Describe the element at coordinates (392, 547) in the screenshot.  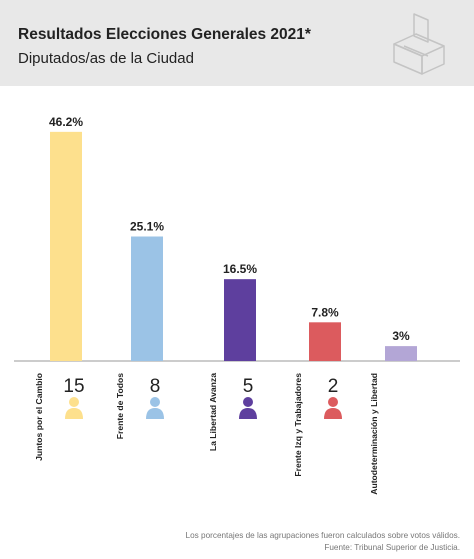
I see `footer-source: Fuente: Tribunal Superior de Justicia.` at that location.